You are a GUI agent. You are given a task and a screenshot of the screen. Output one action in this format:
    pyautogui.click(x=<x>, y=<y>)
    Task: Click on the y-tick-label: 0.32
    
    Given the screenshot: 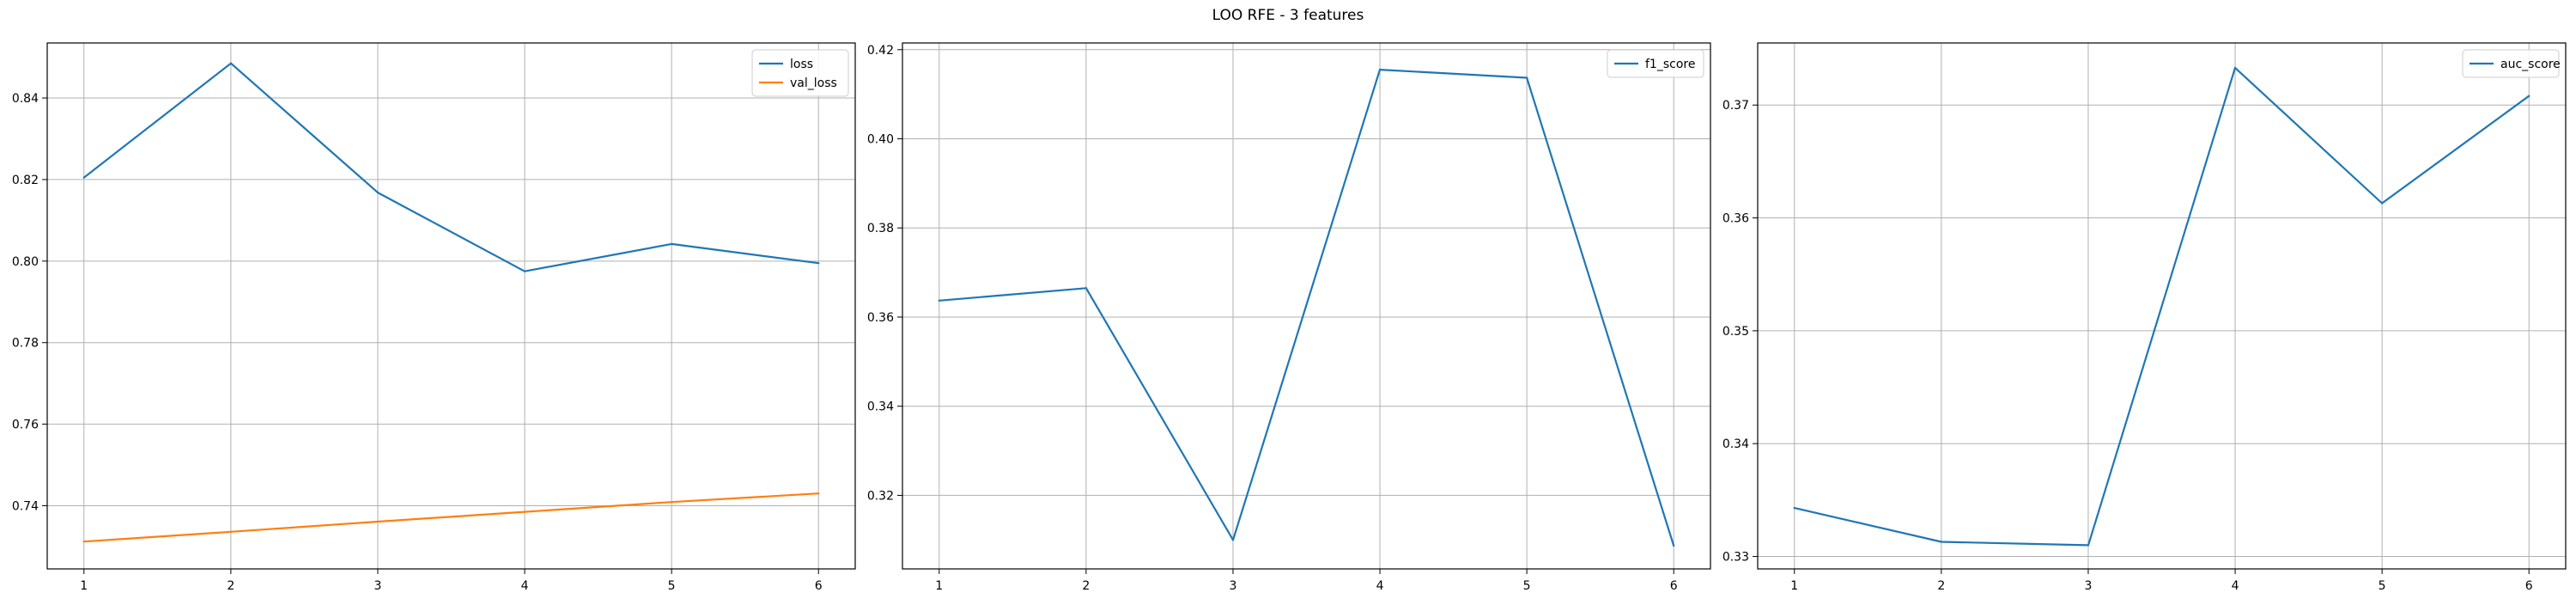 What is the action you would take?
    pyautogui.click(x=881, y=496)
    